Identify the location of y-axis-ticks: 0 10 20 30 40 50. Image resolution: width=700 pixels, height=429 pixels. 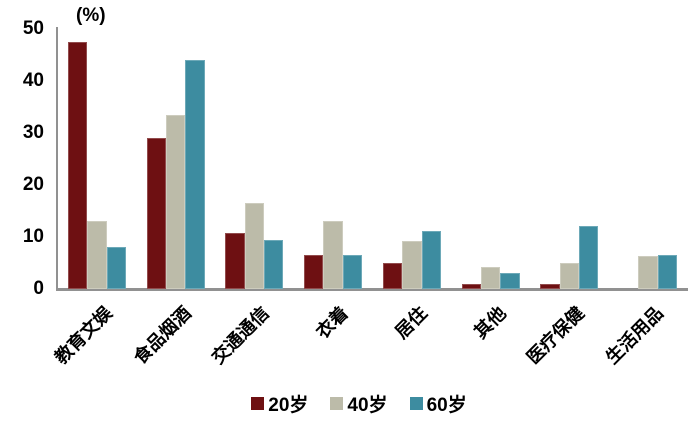
(22, 150).